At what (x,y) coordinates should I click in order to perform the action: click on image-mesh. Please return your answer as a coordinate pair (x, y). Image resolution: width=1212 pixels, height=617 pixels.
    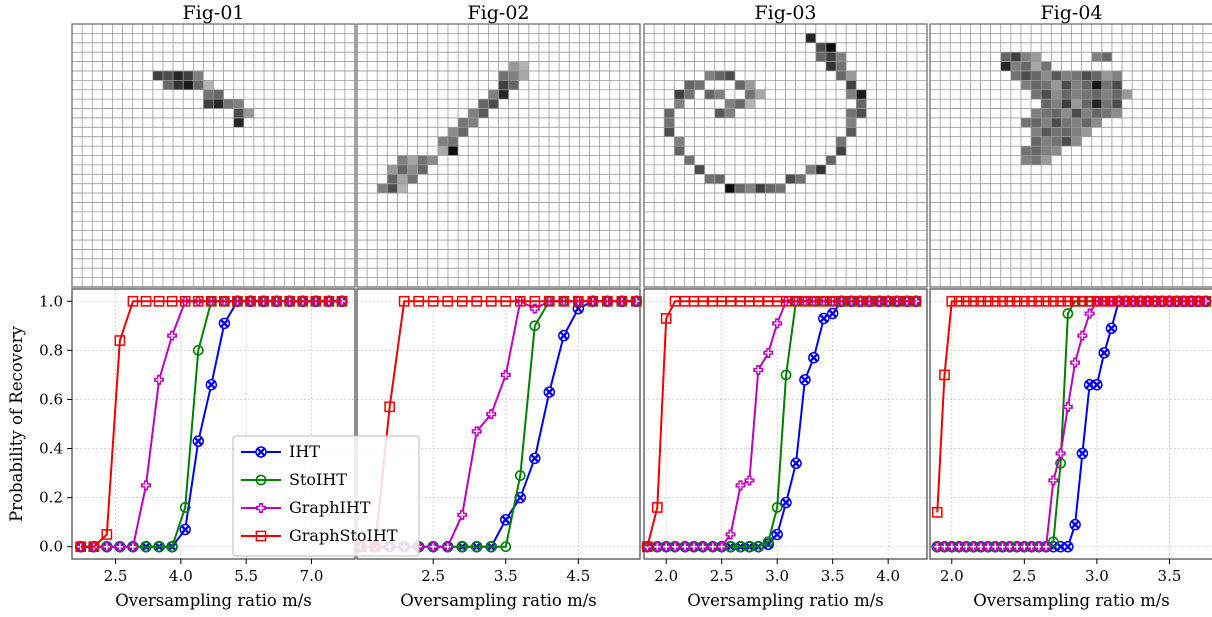
    Looking at the image, I should click on (785, 155).